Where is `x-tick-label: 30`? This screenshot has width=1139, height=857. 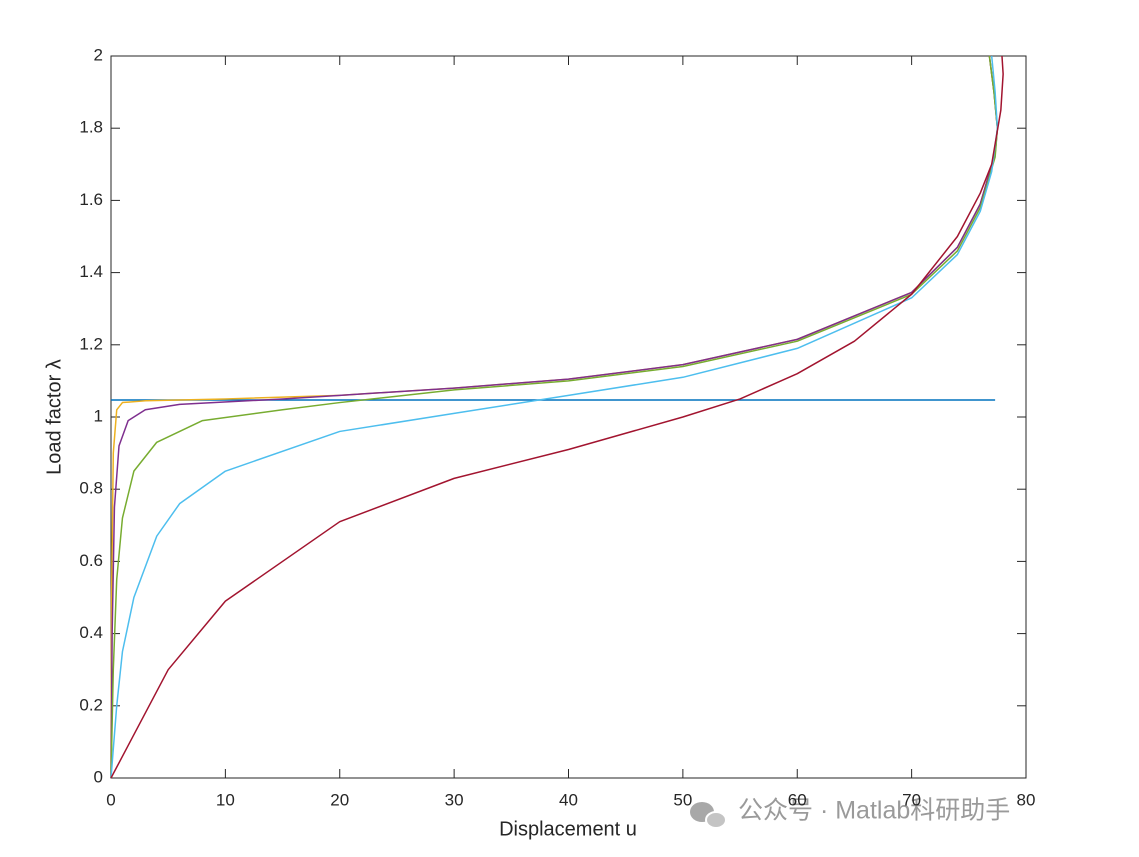 x-tick-label: 30 is located at coordinates (454, 799).